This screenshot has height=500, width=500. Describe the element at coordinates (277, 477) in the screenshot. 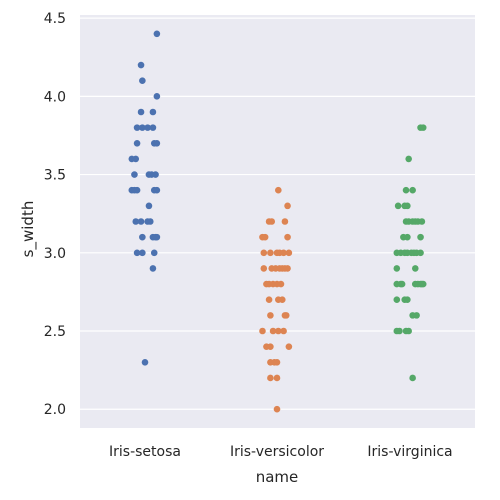

I see `x-axis-label: name` at that location.